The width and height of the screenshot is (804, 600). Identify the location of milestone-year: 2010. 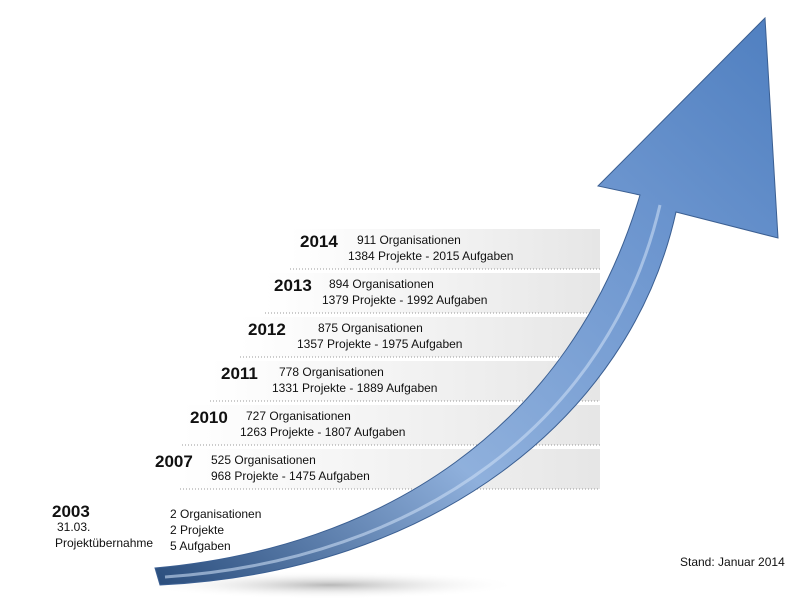
(209, 417).